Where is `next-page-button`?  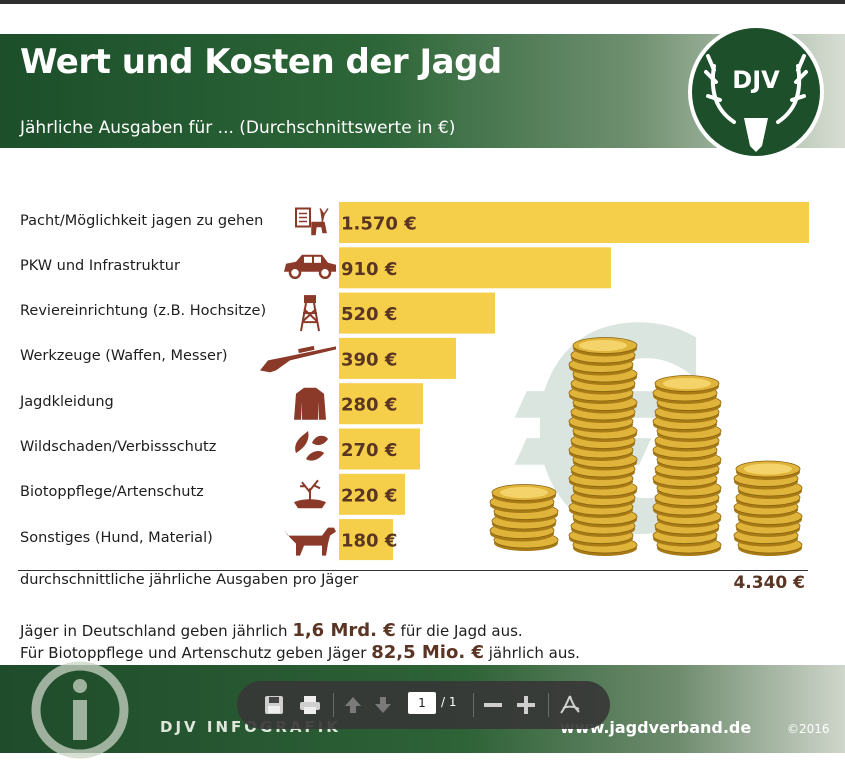
next-page-button is located at coordinates (383, 705).